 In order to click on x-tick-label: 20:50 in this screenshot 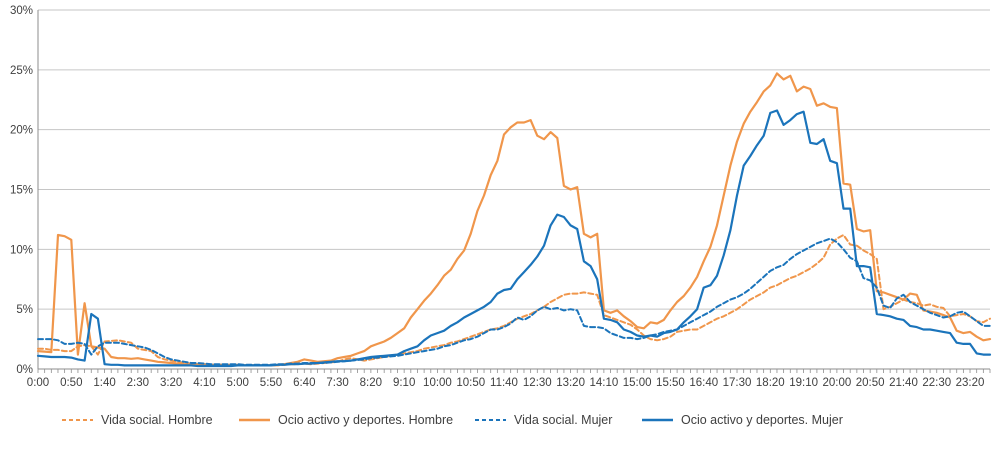, I will do `click(870, 383)`.